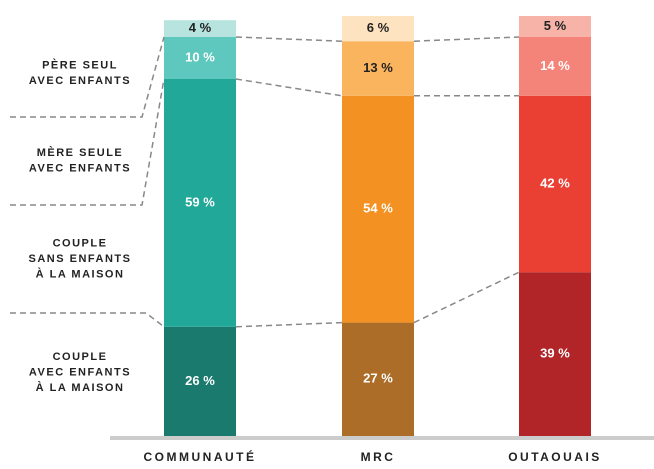  I want to click on value-label: 5 %, so click(555, 25).